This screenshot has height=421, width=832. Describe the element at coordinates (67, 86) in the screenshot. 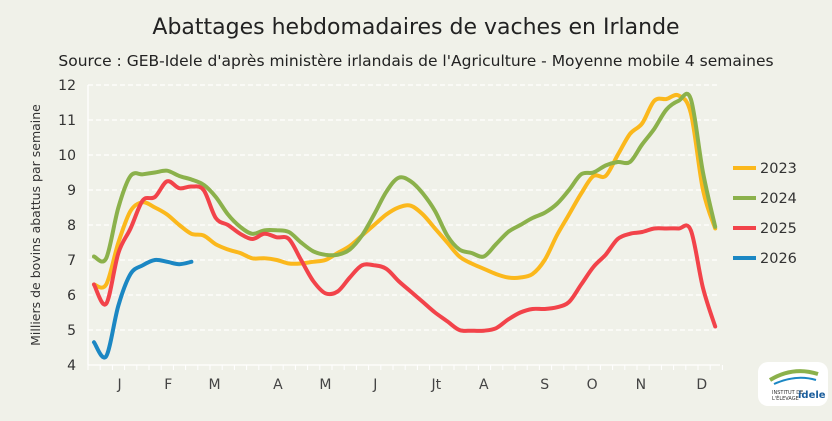

I see `y-tick-label: 12` at that location.